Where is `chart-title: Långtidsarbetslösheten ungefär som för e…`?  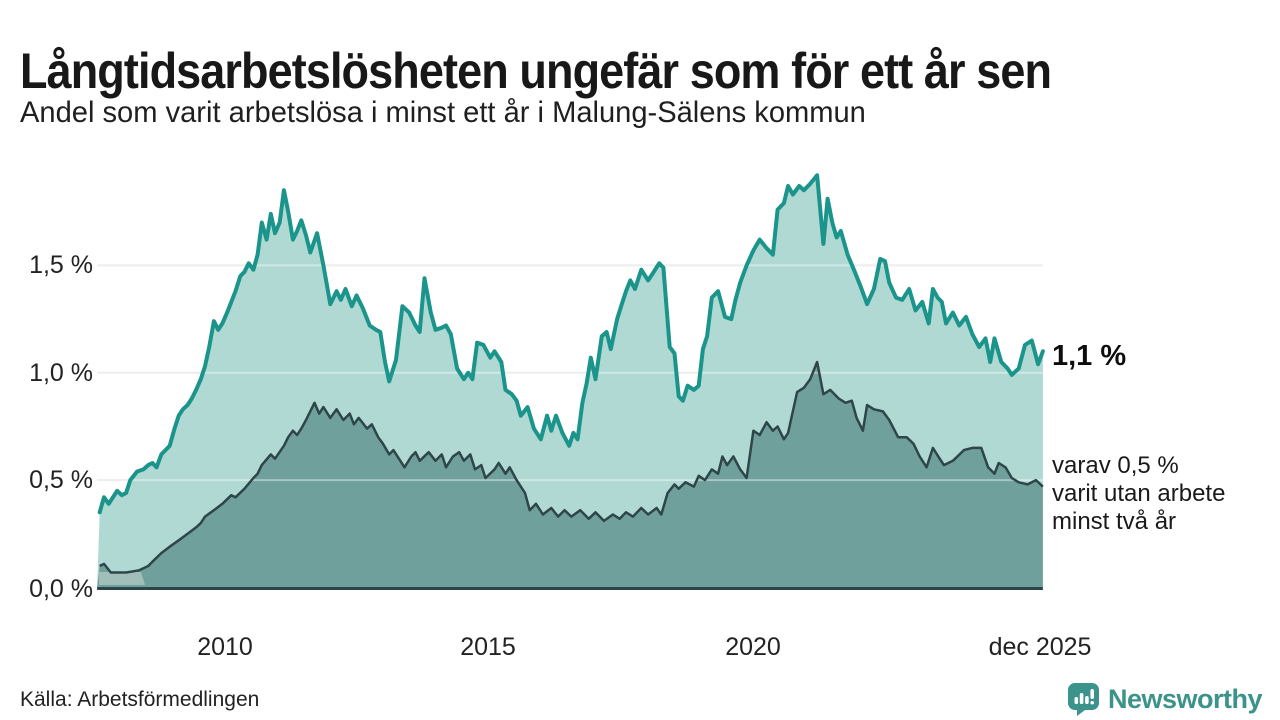 chart-title: Långtidsarbetslösheten ungefär som för e… is located at coordinates (536, 70).